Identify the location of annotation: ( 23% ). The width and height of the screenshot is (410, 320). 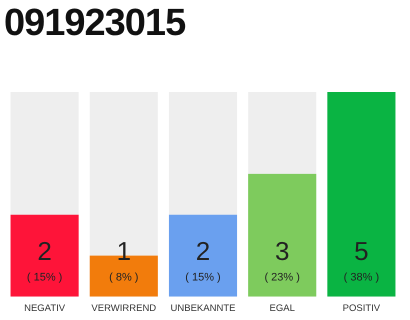
(282, 278).